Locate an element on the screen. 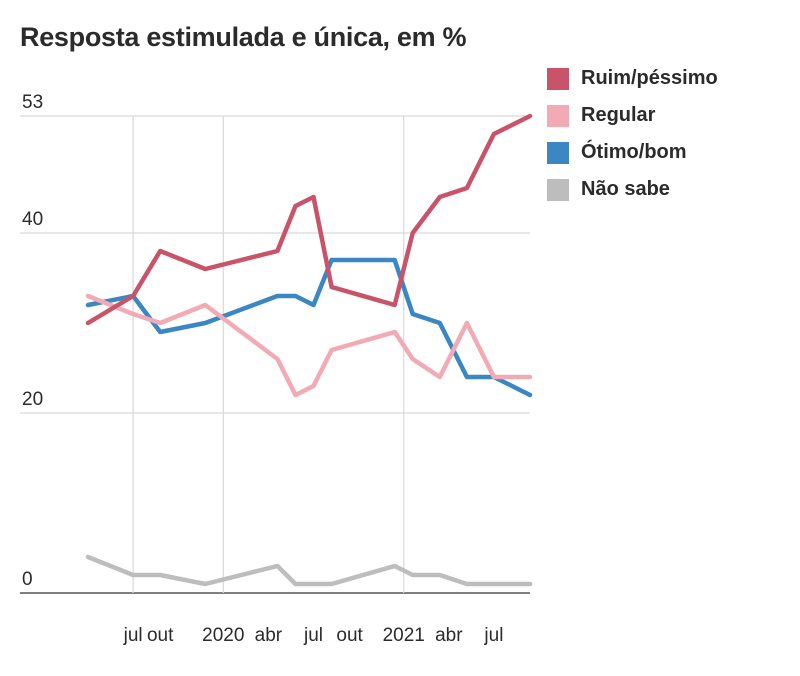 The height and width of the screenshot is (676, 800). legend-item-ruim-pessimo: Ruim/péssimo is located at coordinates (632, 78).